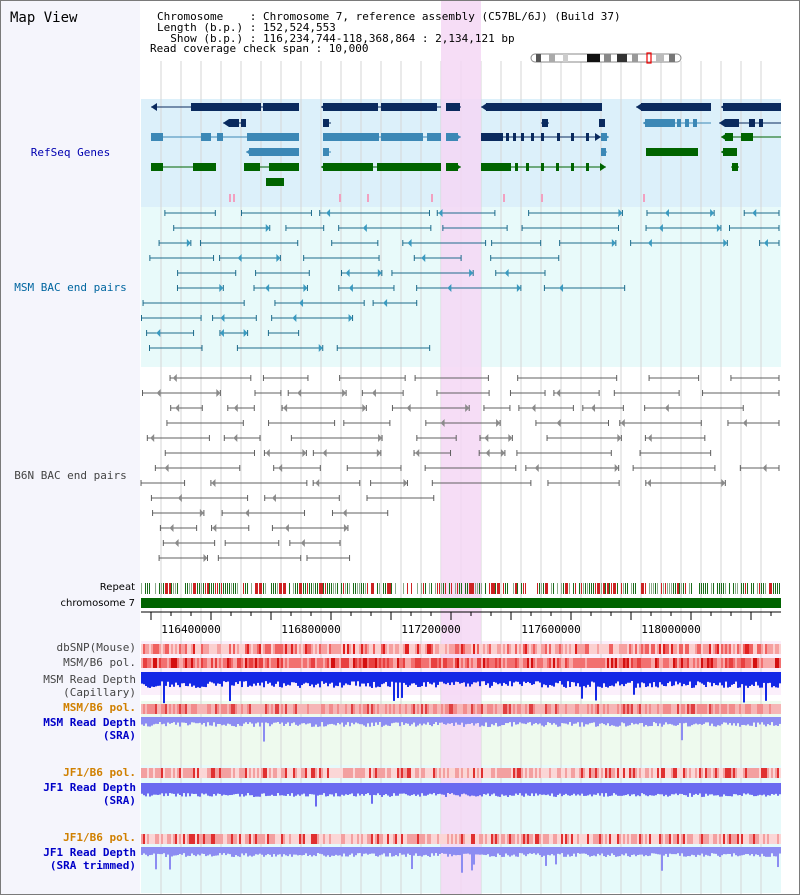  I want to click on bac-end-arrow, so click(744, 423).